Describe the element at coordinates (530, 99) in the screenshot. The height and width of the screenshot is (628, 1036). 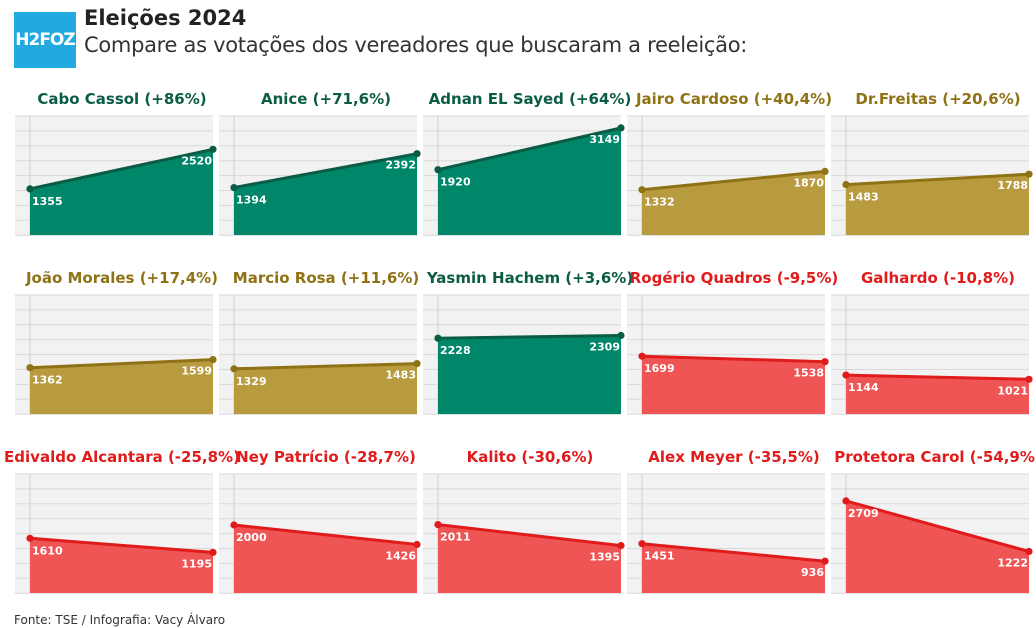
I see `chart-title: Adnan EL Sayed (+64%)` at that location.